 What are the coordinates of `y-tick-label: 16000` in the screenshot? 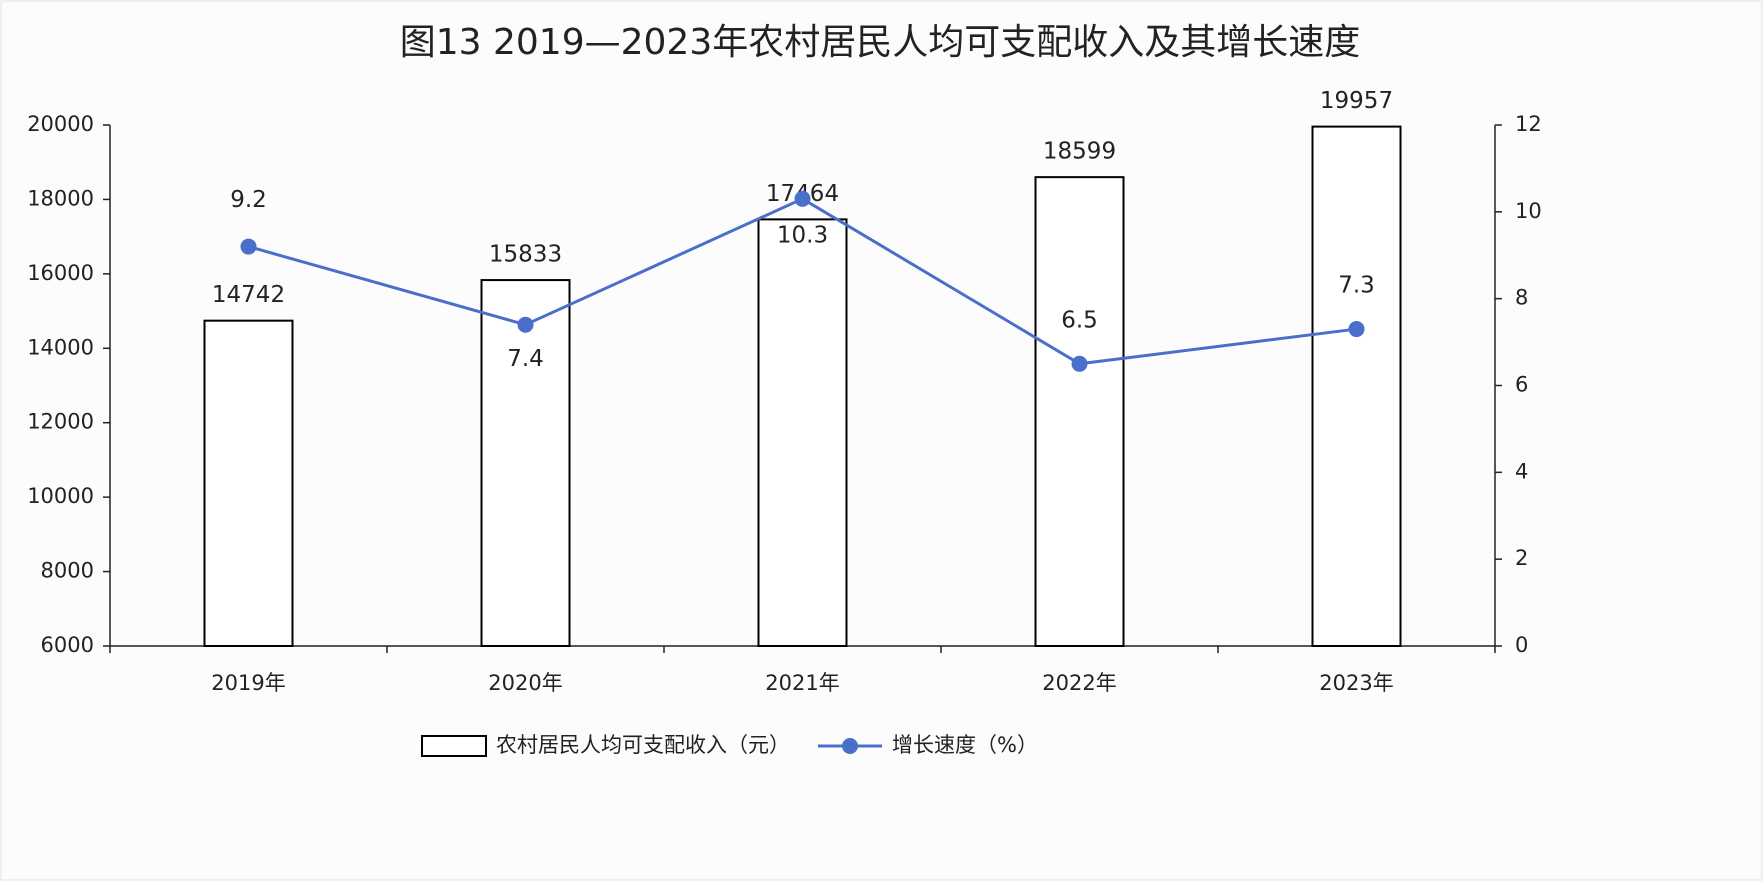 It's located at (60, 273).